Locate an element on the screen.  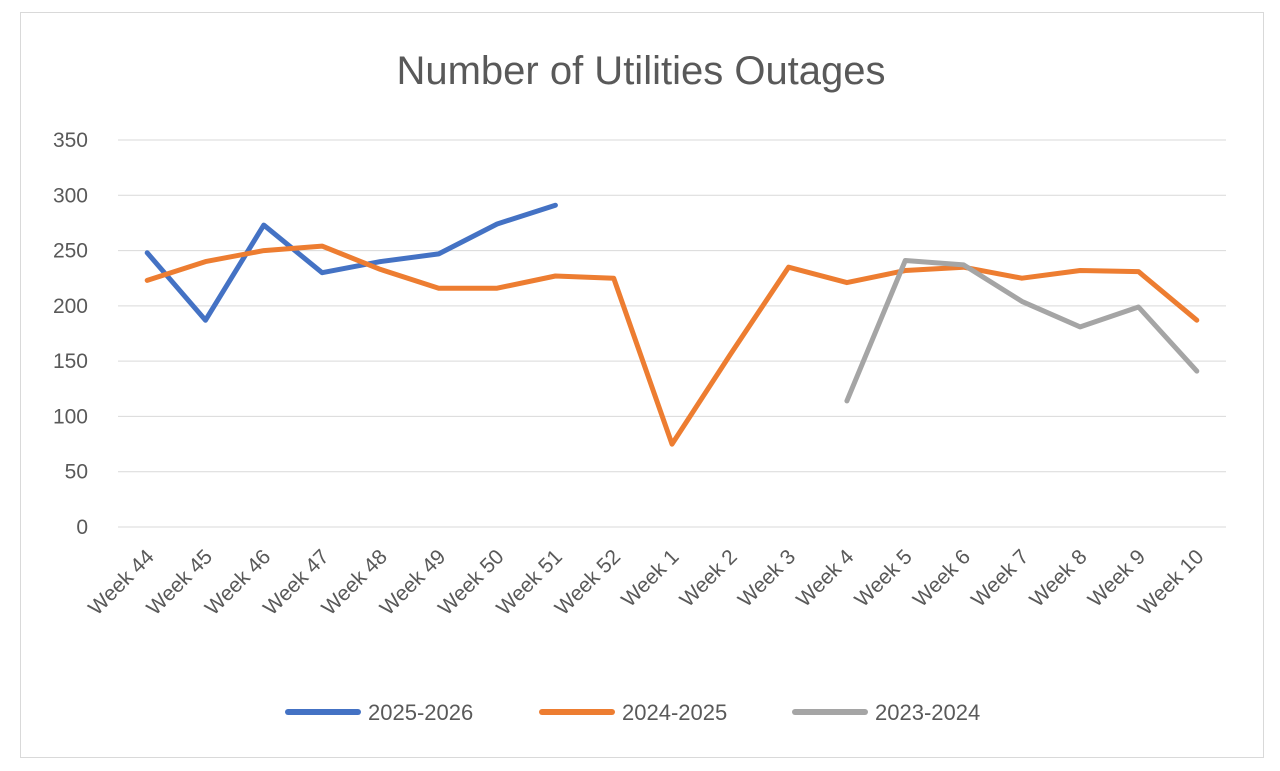
chart-title: Number of Utilities Outages is located at coordinates (640, 71).